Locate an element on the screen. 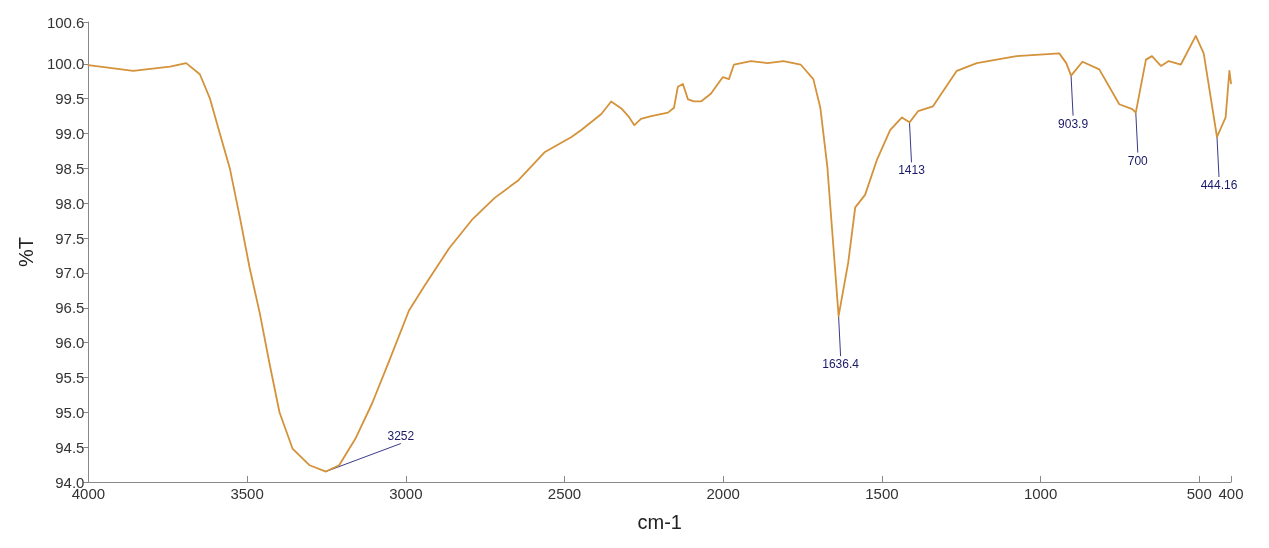  annotation: 903.9 is located at coordinates (1073, 123).